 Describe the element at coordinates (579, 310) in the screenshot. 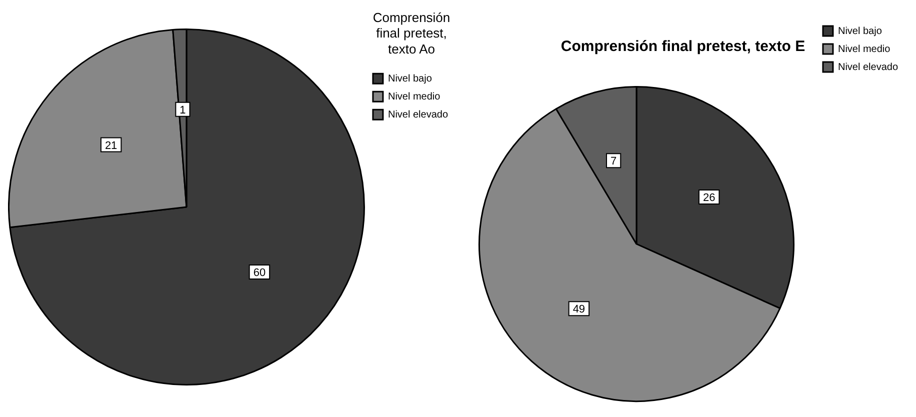

I see `data-label: 49` at that location.